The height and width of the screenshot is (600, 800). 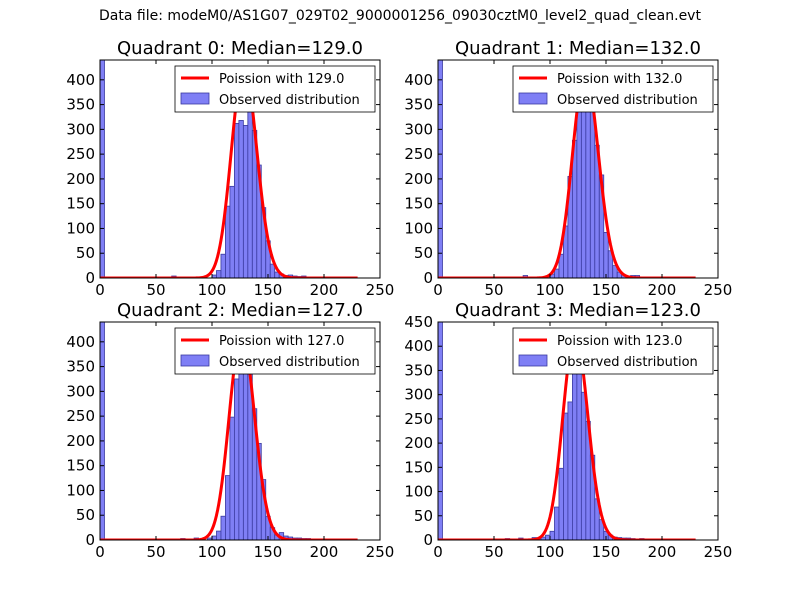 I want to click on legend-label-poisson: Poission with 127.0, so click(x=281, y=341).